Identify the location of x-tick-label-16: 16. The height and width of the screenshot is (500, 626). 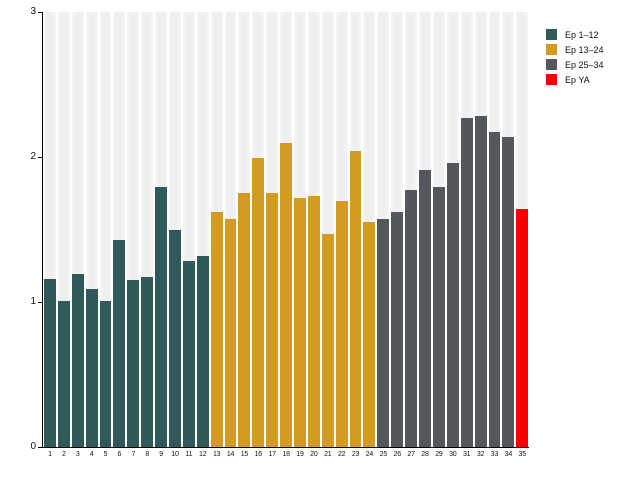
(258, 454).